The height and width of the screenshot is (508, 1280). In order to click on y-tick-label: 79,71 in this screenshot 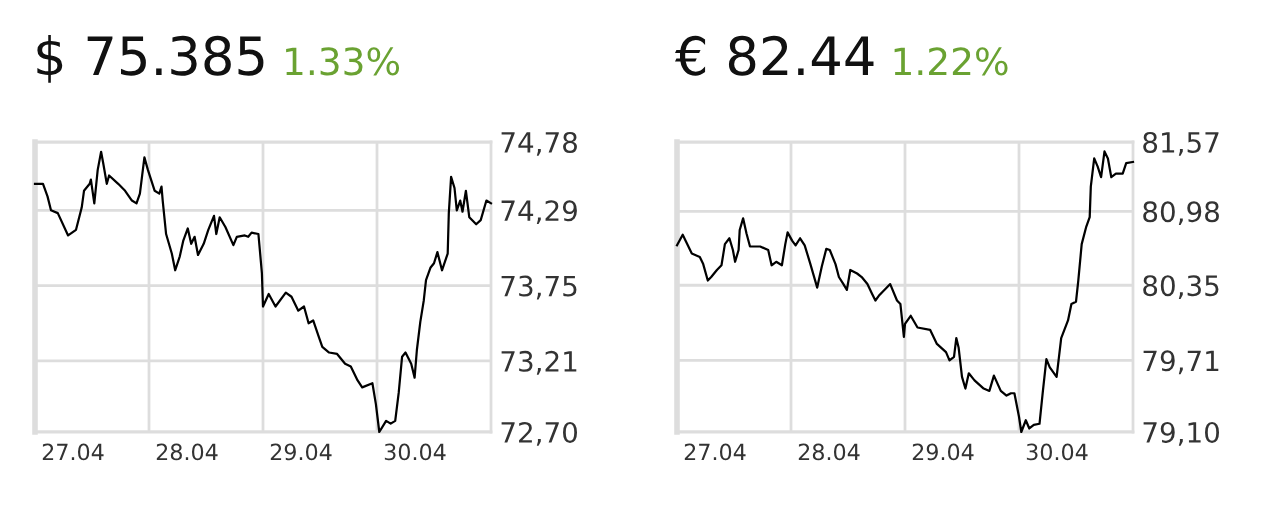, I will do `click(1181, 362)`.